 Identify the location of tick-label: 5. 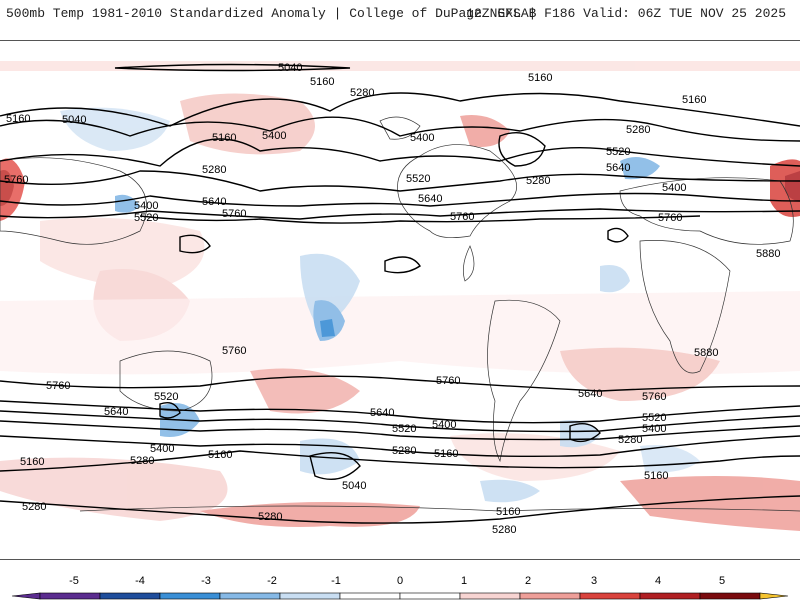
(722, 581).